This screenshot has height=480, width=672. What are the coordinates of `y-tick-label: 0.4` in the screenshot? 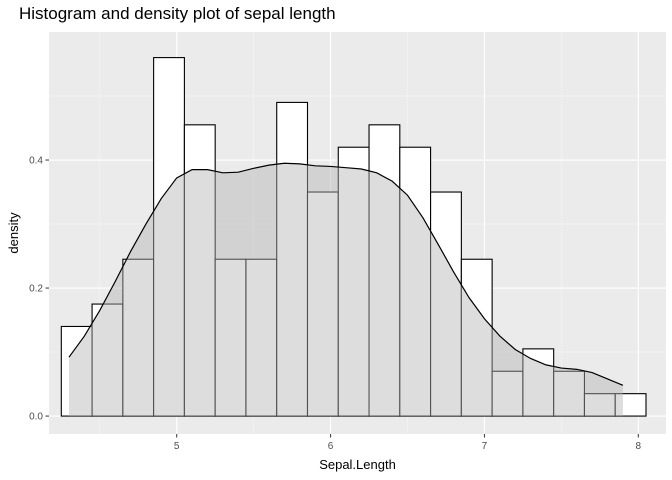 It's located at (36, 161).